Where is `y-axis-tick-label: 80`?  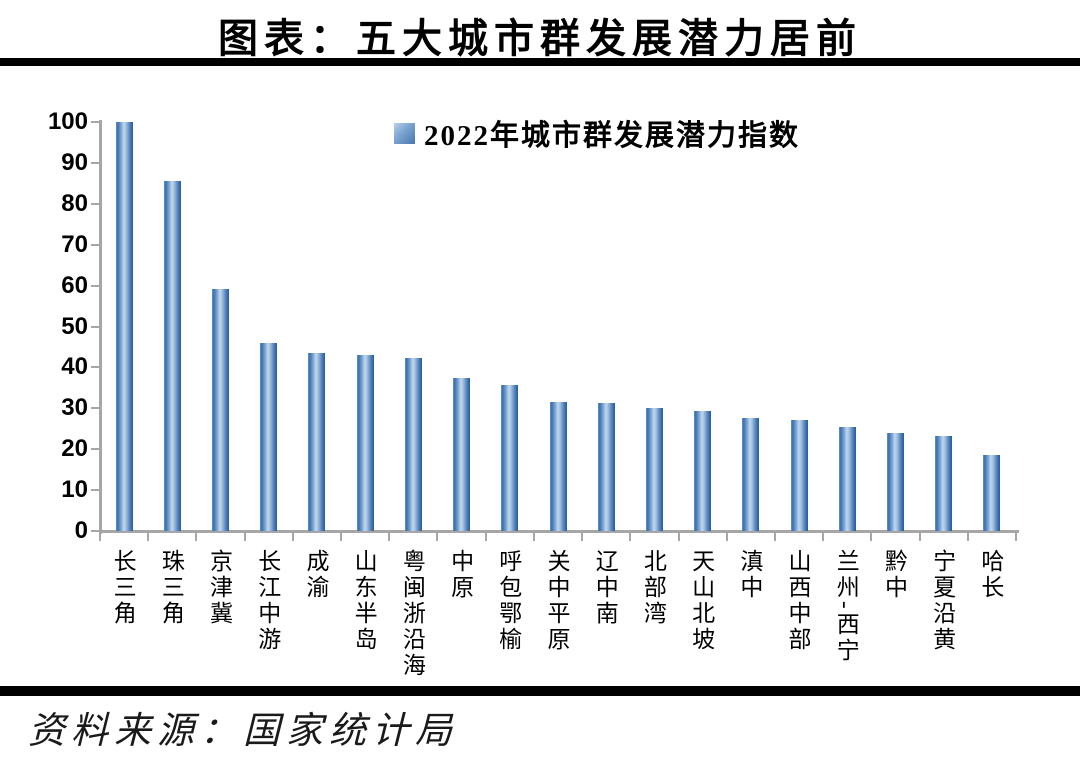
y-axis-tick-label: 80 is located at coordinates (74, 203).